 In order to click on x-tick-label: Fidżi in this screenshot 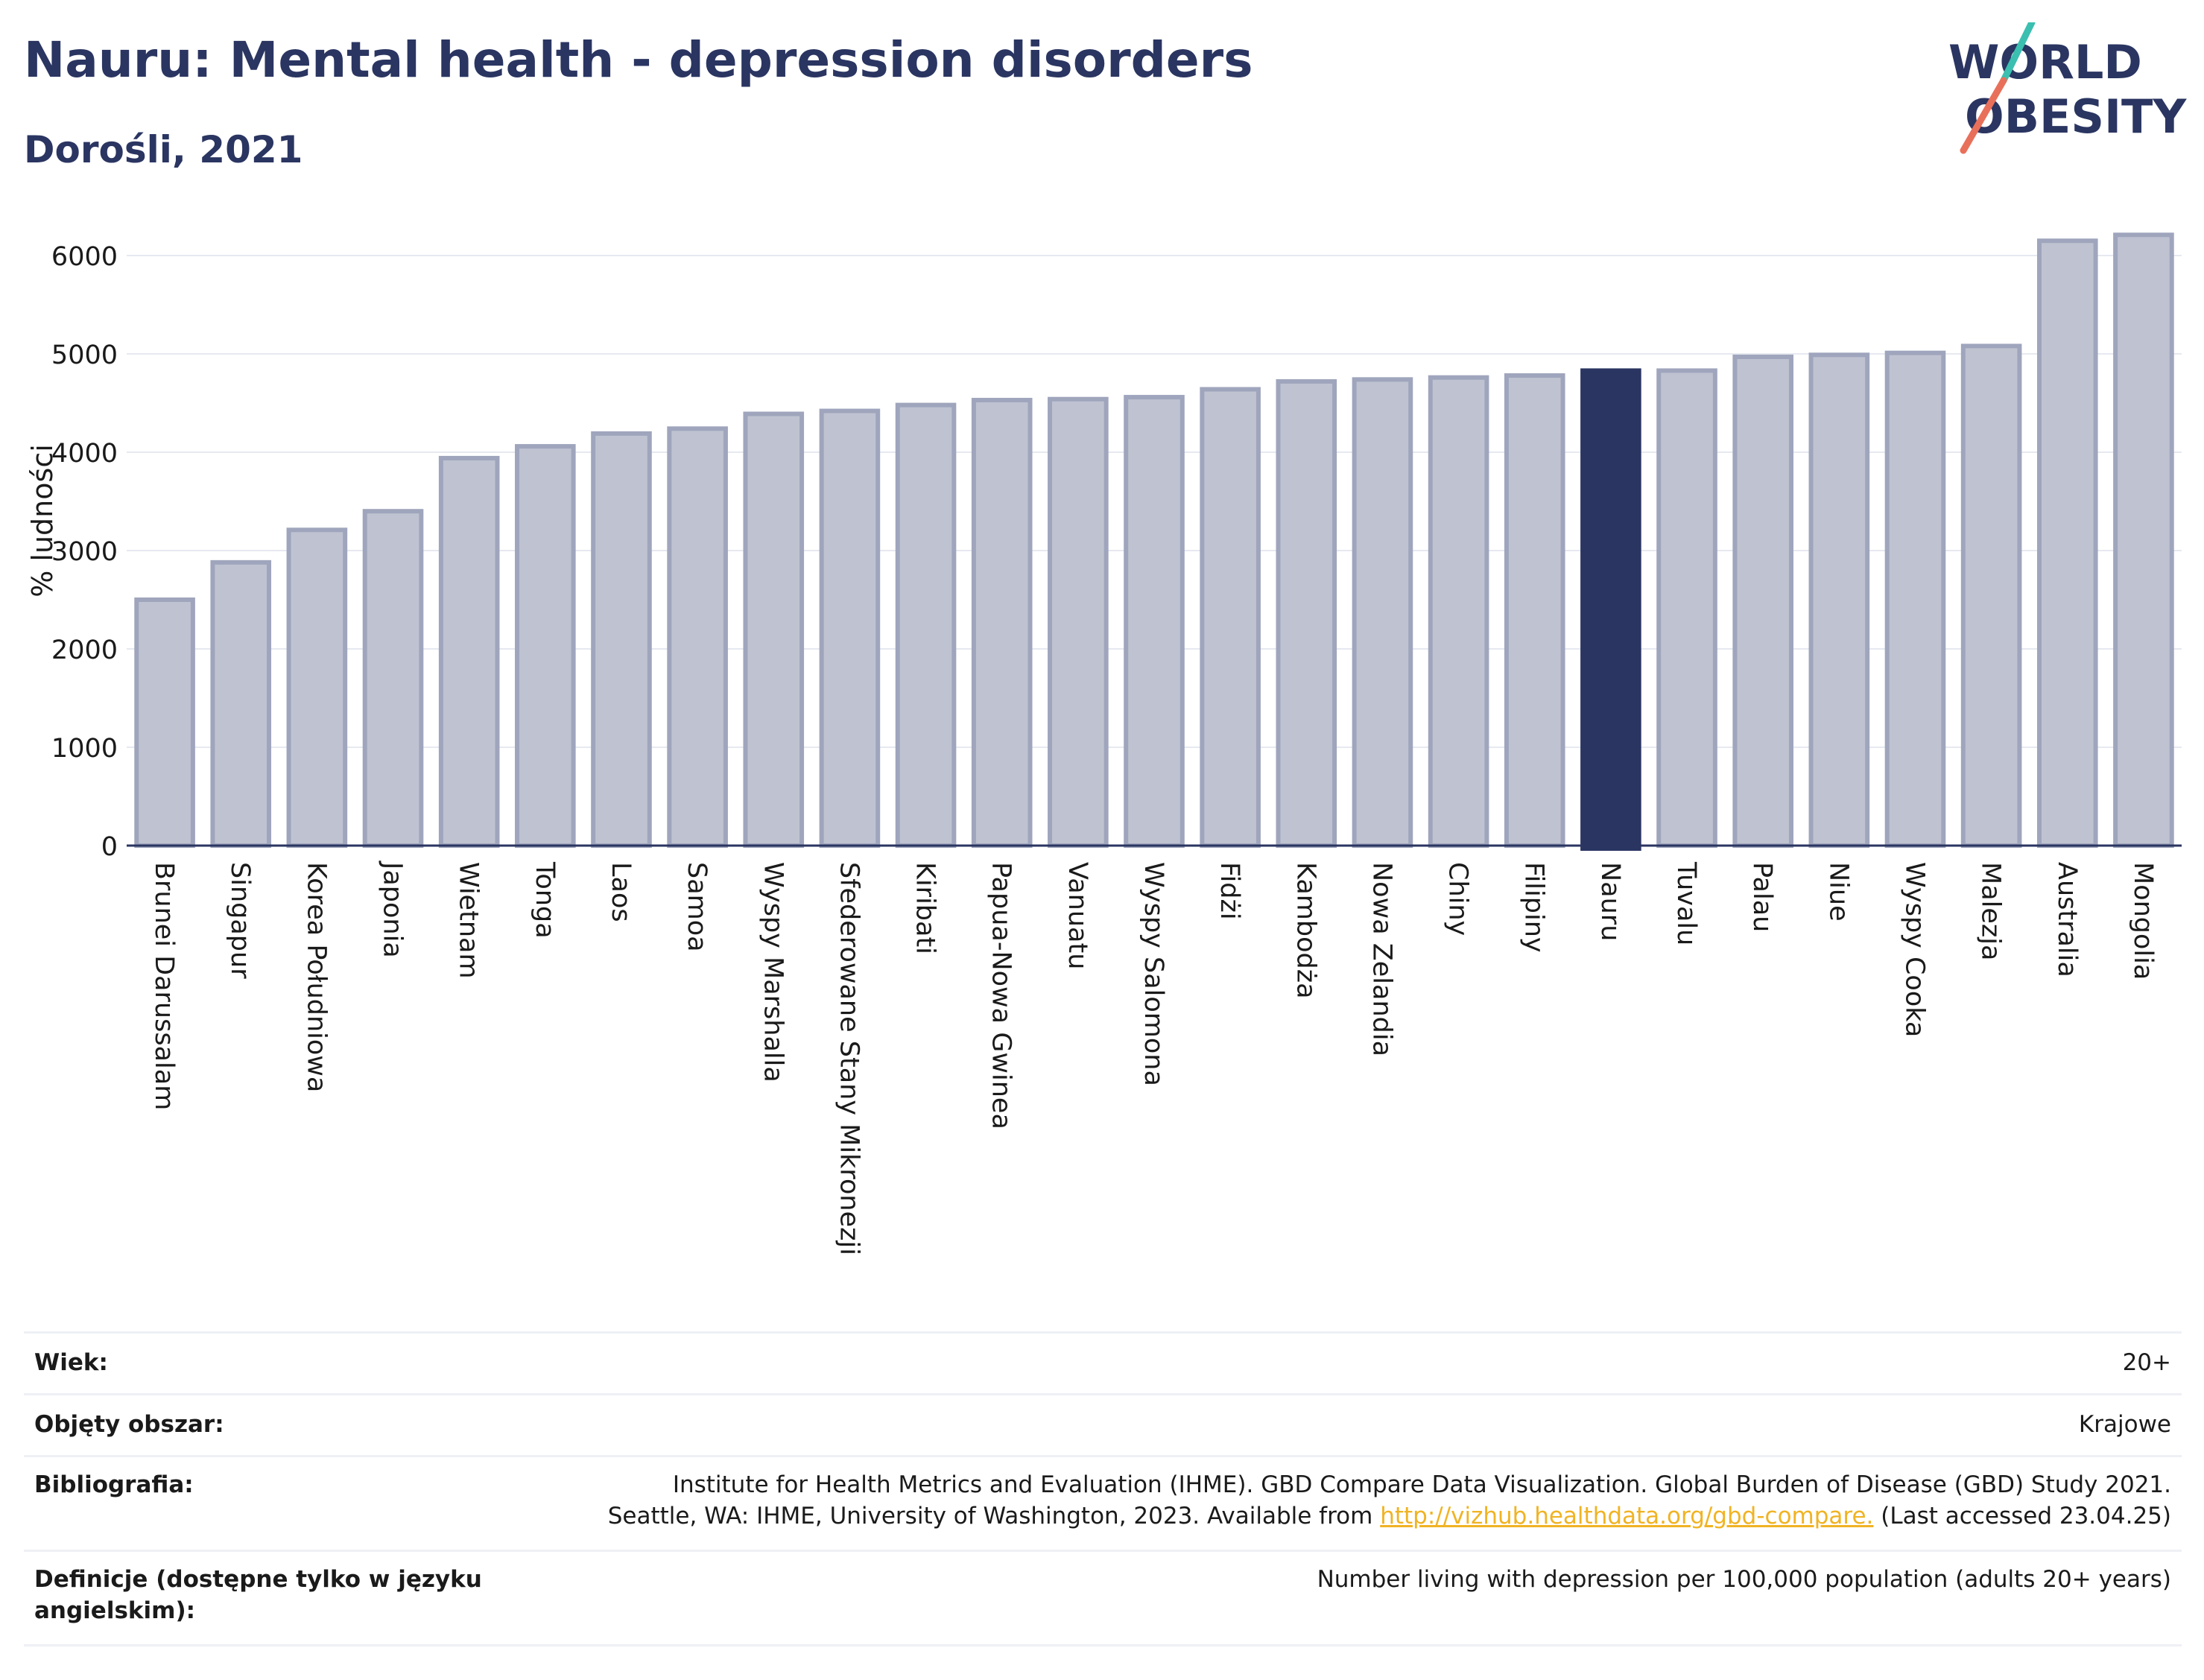, I will do `click(1229, 891)`.